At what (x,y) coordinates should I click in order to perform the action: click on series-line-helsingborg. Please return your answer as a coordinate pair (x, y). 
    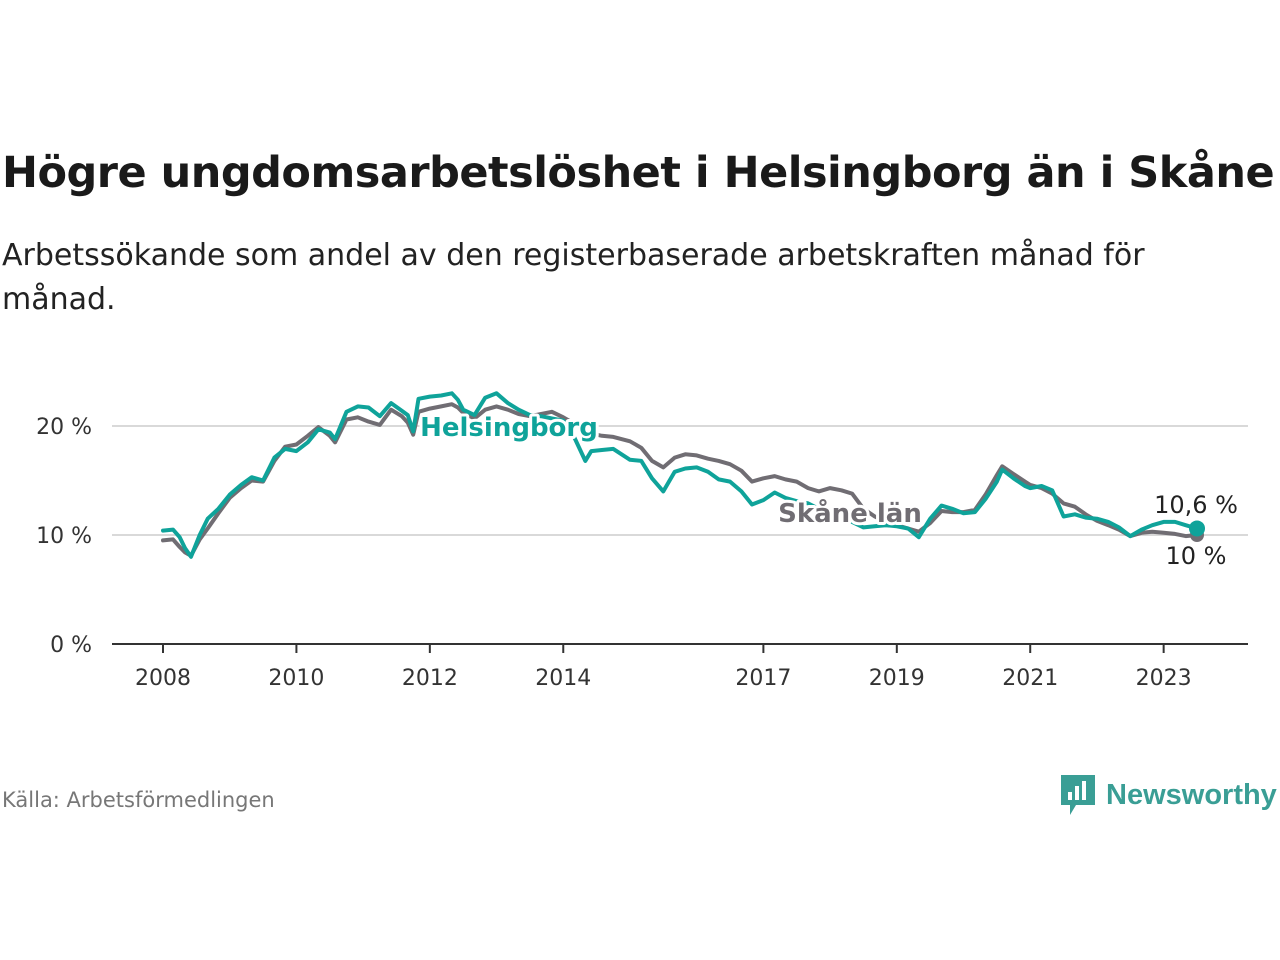
    Looking at the image, I should click on (680, 475).